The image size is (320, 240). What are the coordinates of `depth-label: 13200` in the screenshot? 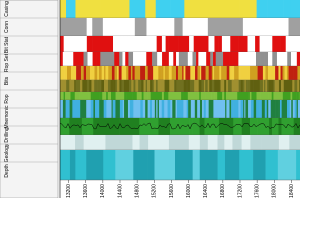 It's located at (69, 191).